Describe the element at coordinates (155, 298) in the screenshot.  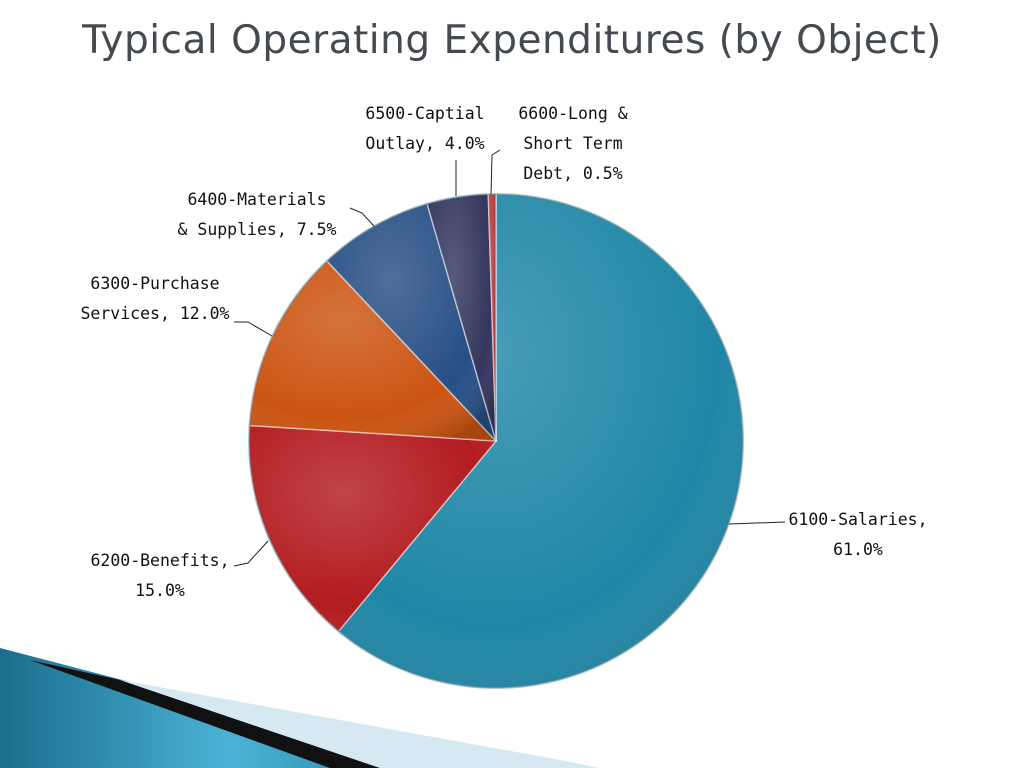
I see `slice-label: 6300-Purchase Services, 12.0%` at that location.